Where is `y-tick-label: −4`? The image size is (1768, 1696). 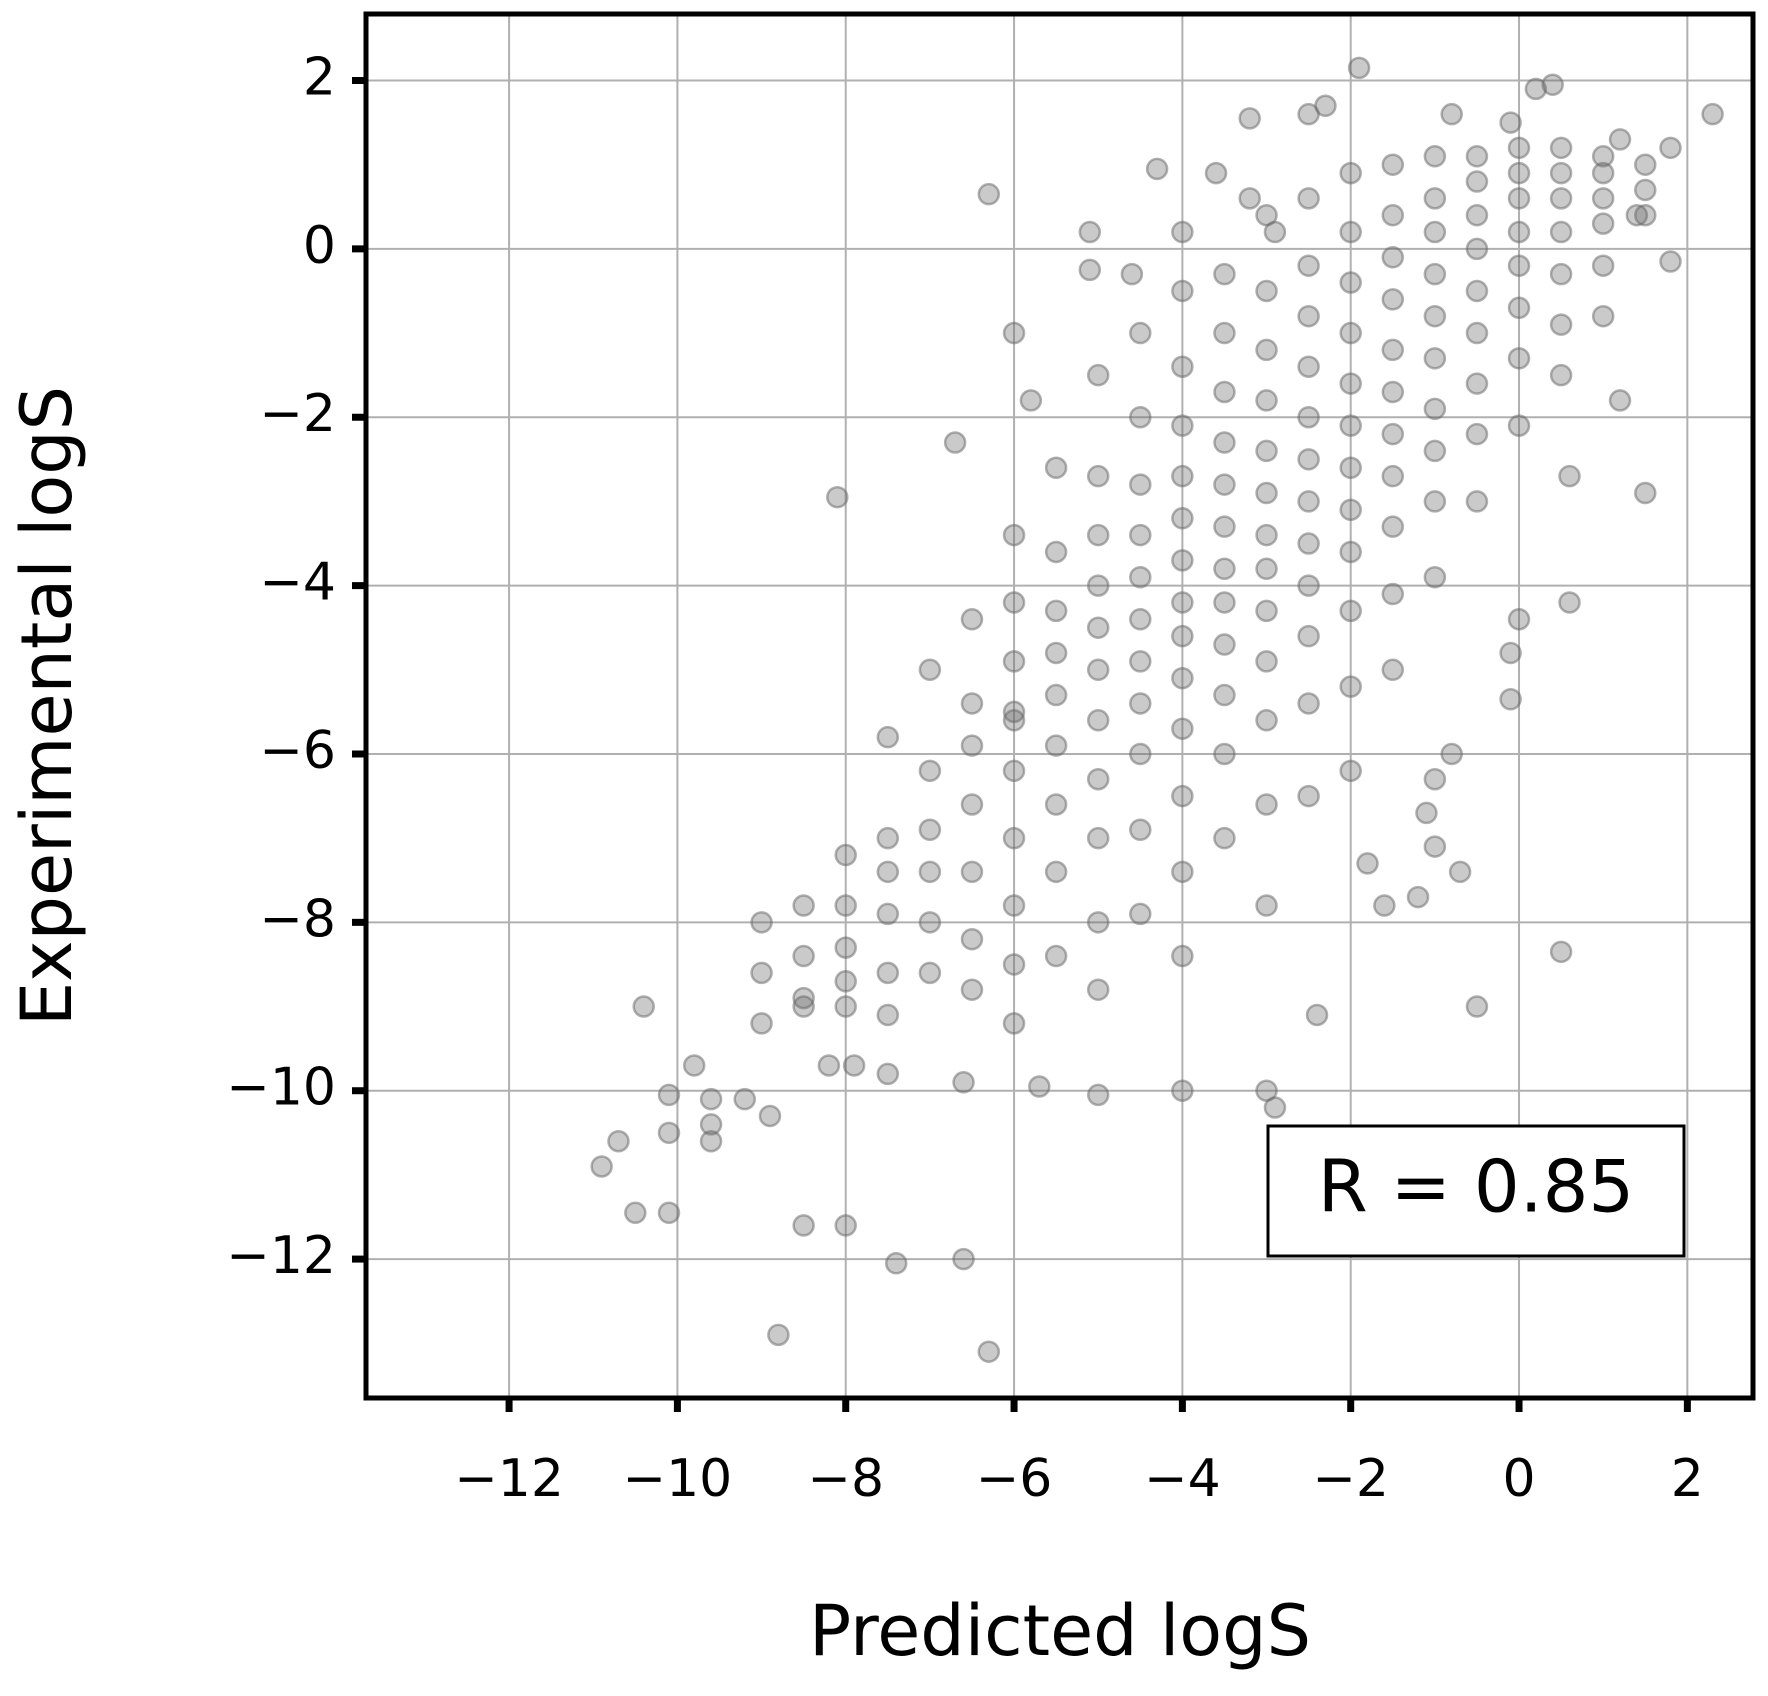 y-tick-label: −4 is located at coordinates (297, 583).